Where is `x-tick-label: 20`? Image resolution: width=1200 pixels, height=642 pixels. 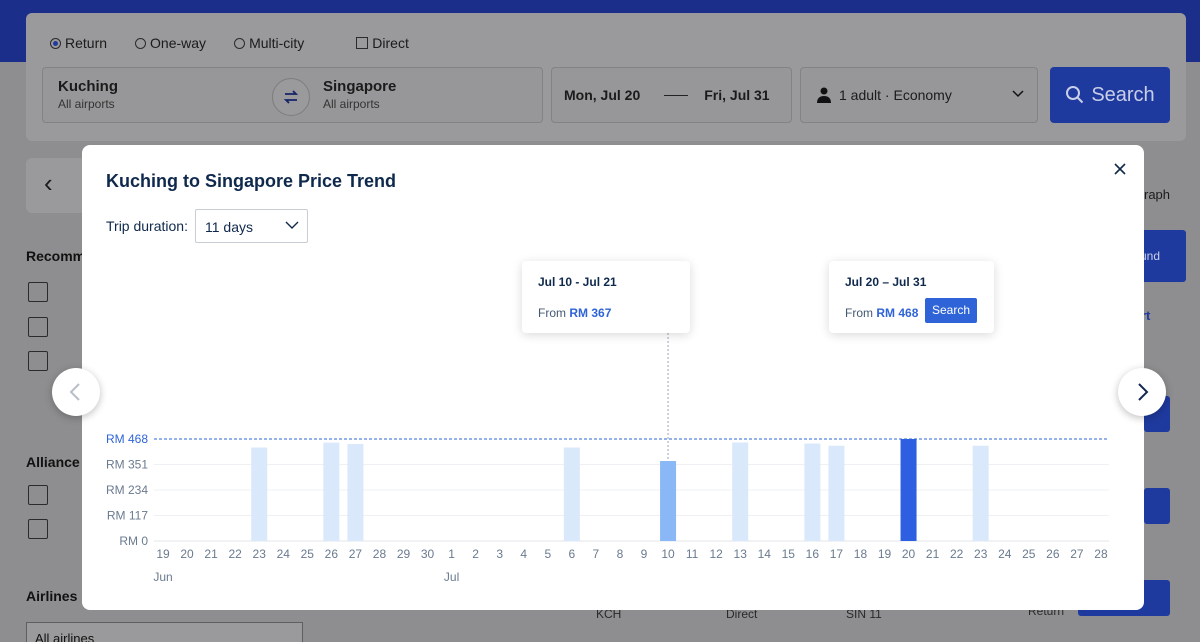 x-tick-label: 20 is located at coordinates (187, 554).